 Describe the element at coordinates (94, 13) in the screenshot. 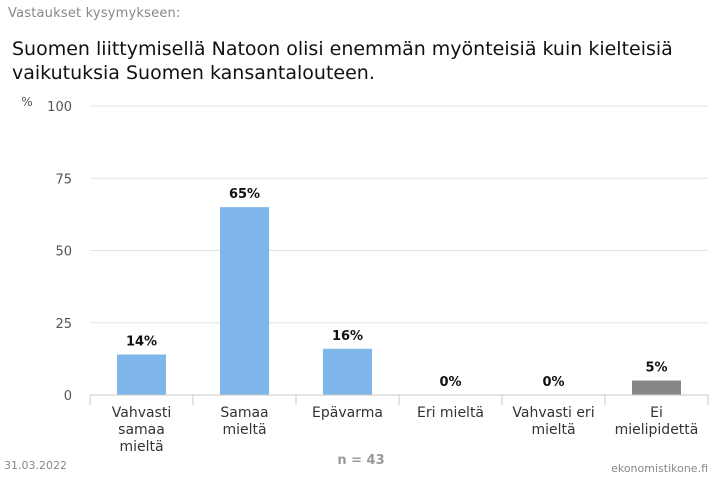

I see `chart-subtitle: Vastaukset kysymykseen:` at that location.